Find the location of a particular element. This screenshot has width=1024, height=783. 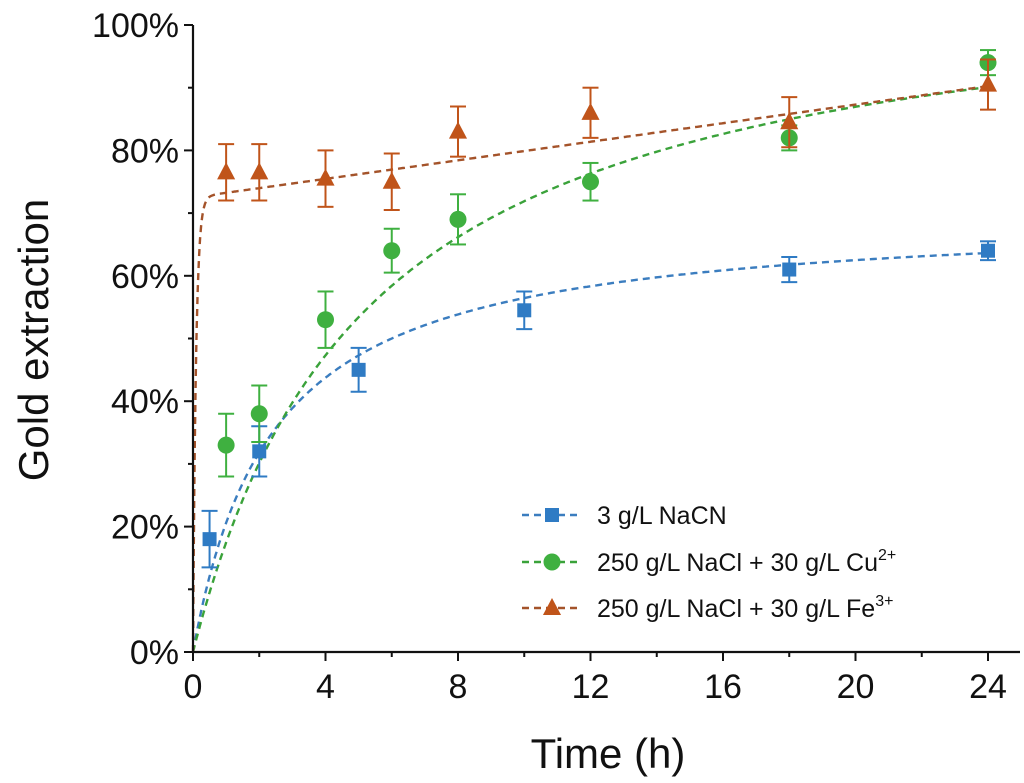

legend-item-3: 250 g/L NaCl + 30 g/L Fe3+ is located at coordinates (707, 608).